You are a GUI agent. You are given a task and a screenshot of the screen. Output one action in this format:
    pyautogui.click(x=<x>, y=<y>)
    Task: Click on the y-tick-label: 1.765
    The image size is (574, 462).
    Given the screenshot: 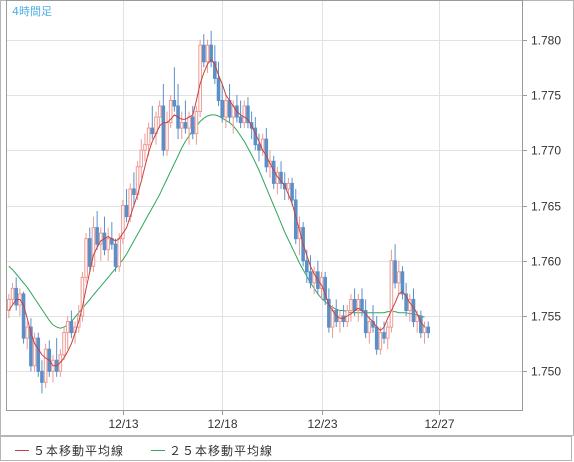 What is the action you would take?
    pyautogui.click(x=546, y=207)
    